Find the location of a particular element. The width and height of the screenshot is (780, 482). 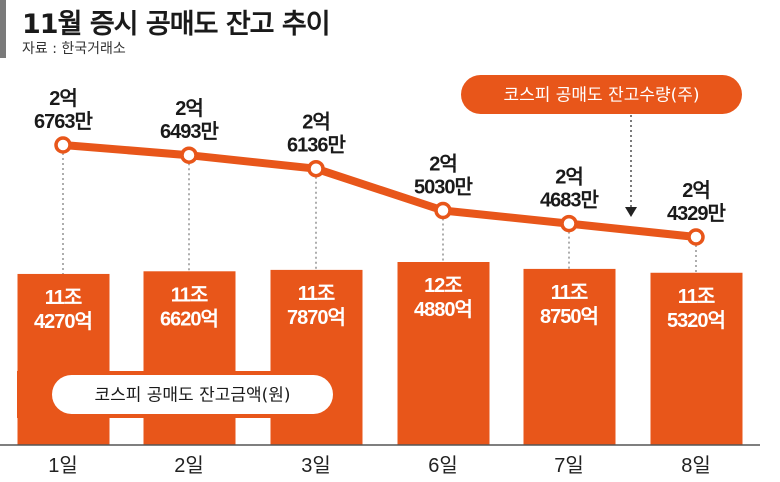

bar-legend-pill is located at coordinates (192, 394).